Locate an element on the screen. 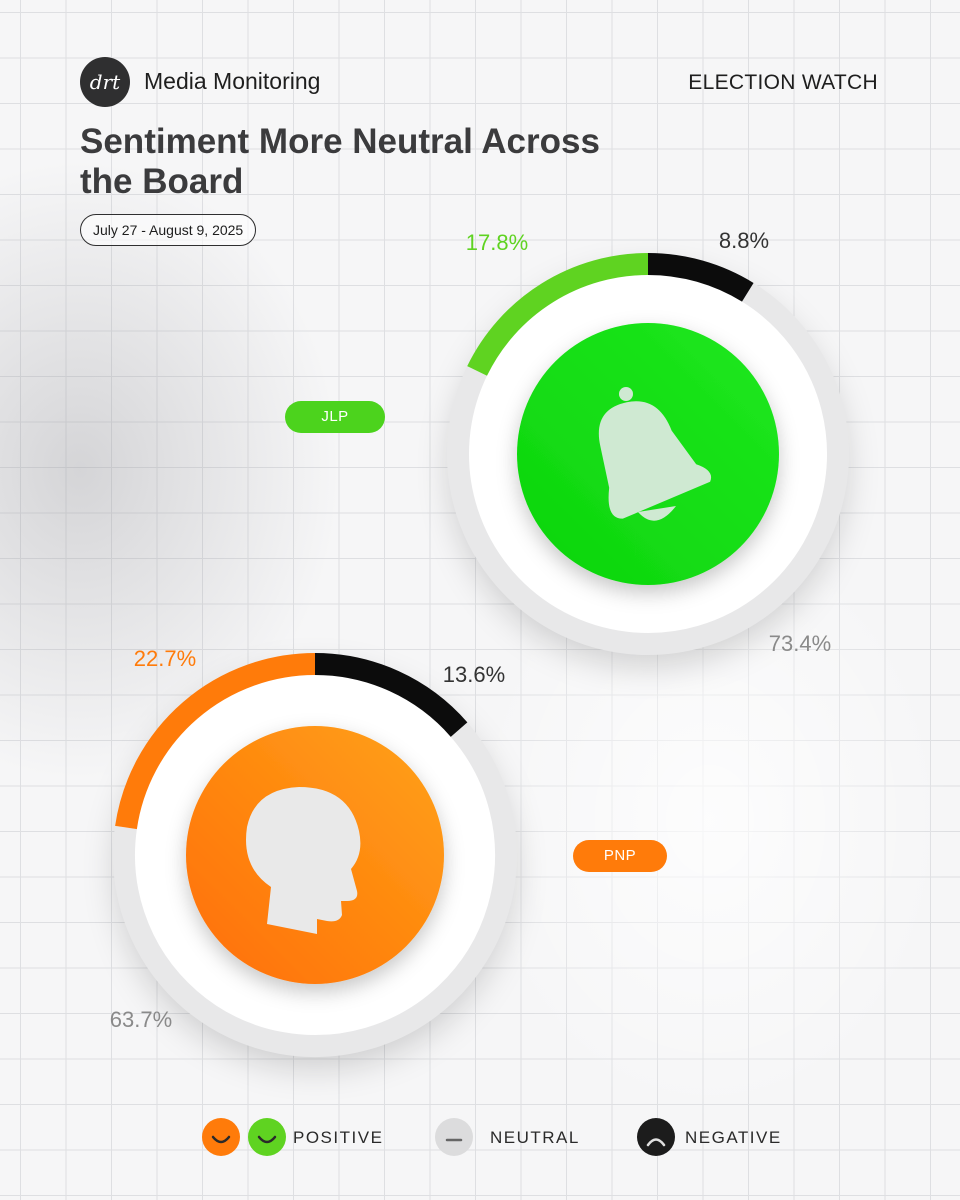  positive-slice-jlp is located at coordinates (558, 314).